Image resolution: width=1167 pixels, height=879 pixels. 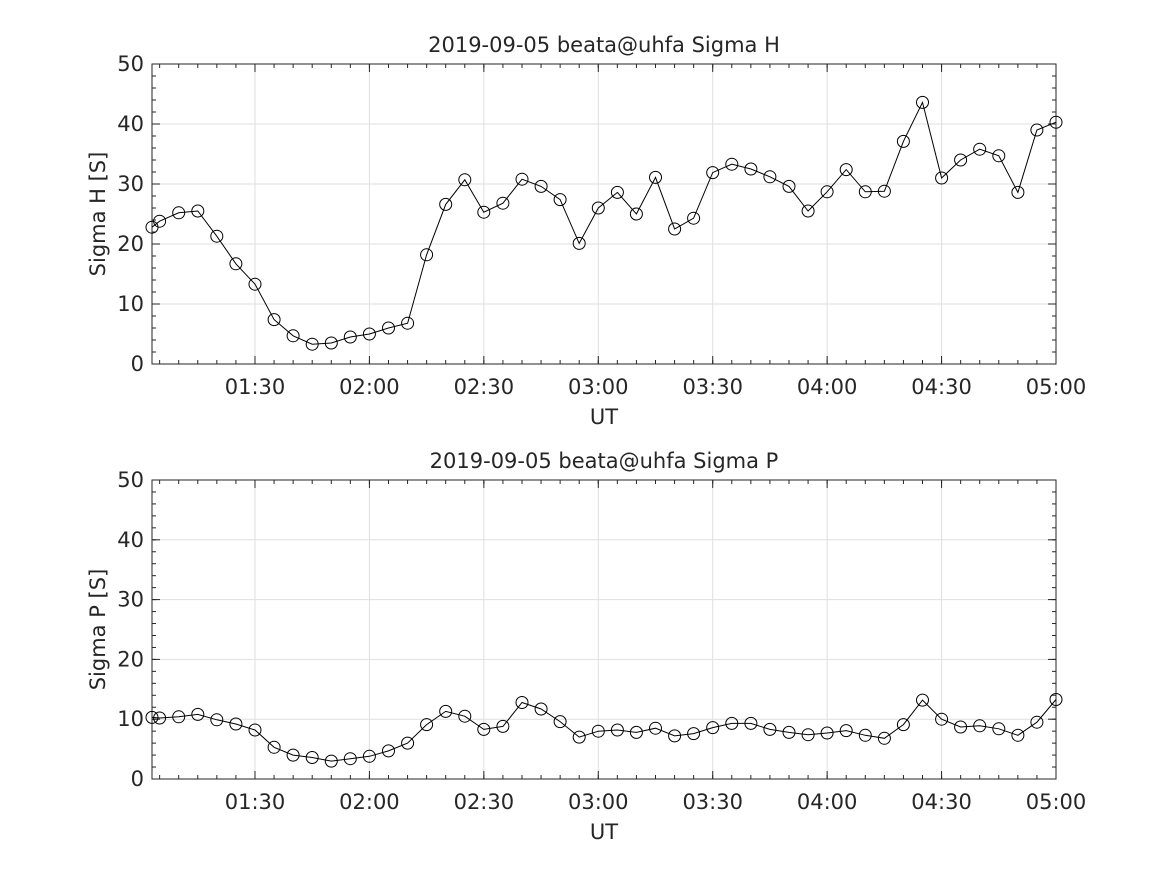 I want to click on x-tick-label: 04:30, so click(x=941, y=387).